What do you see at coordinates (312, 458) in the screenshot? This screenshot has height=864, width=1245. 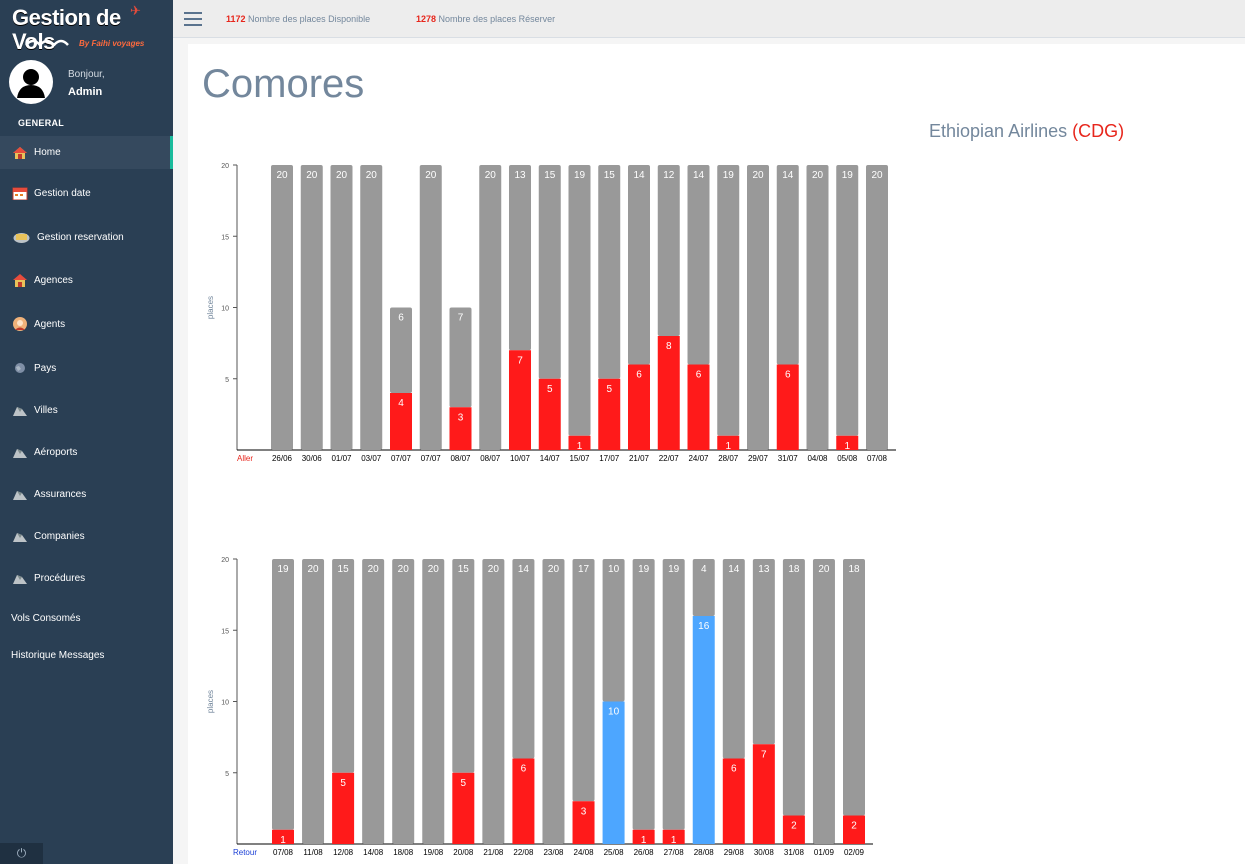 I see `x-tick-label: 30/06` at bounding box center [312, 458].